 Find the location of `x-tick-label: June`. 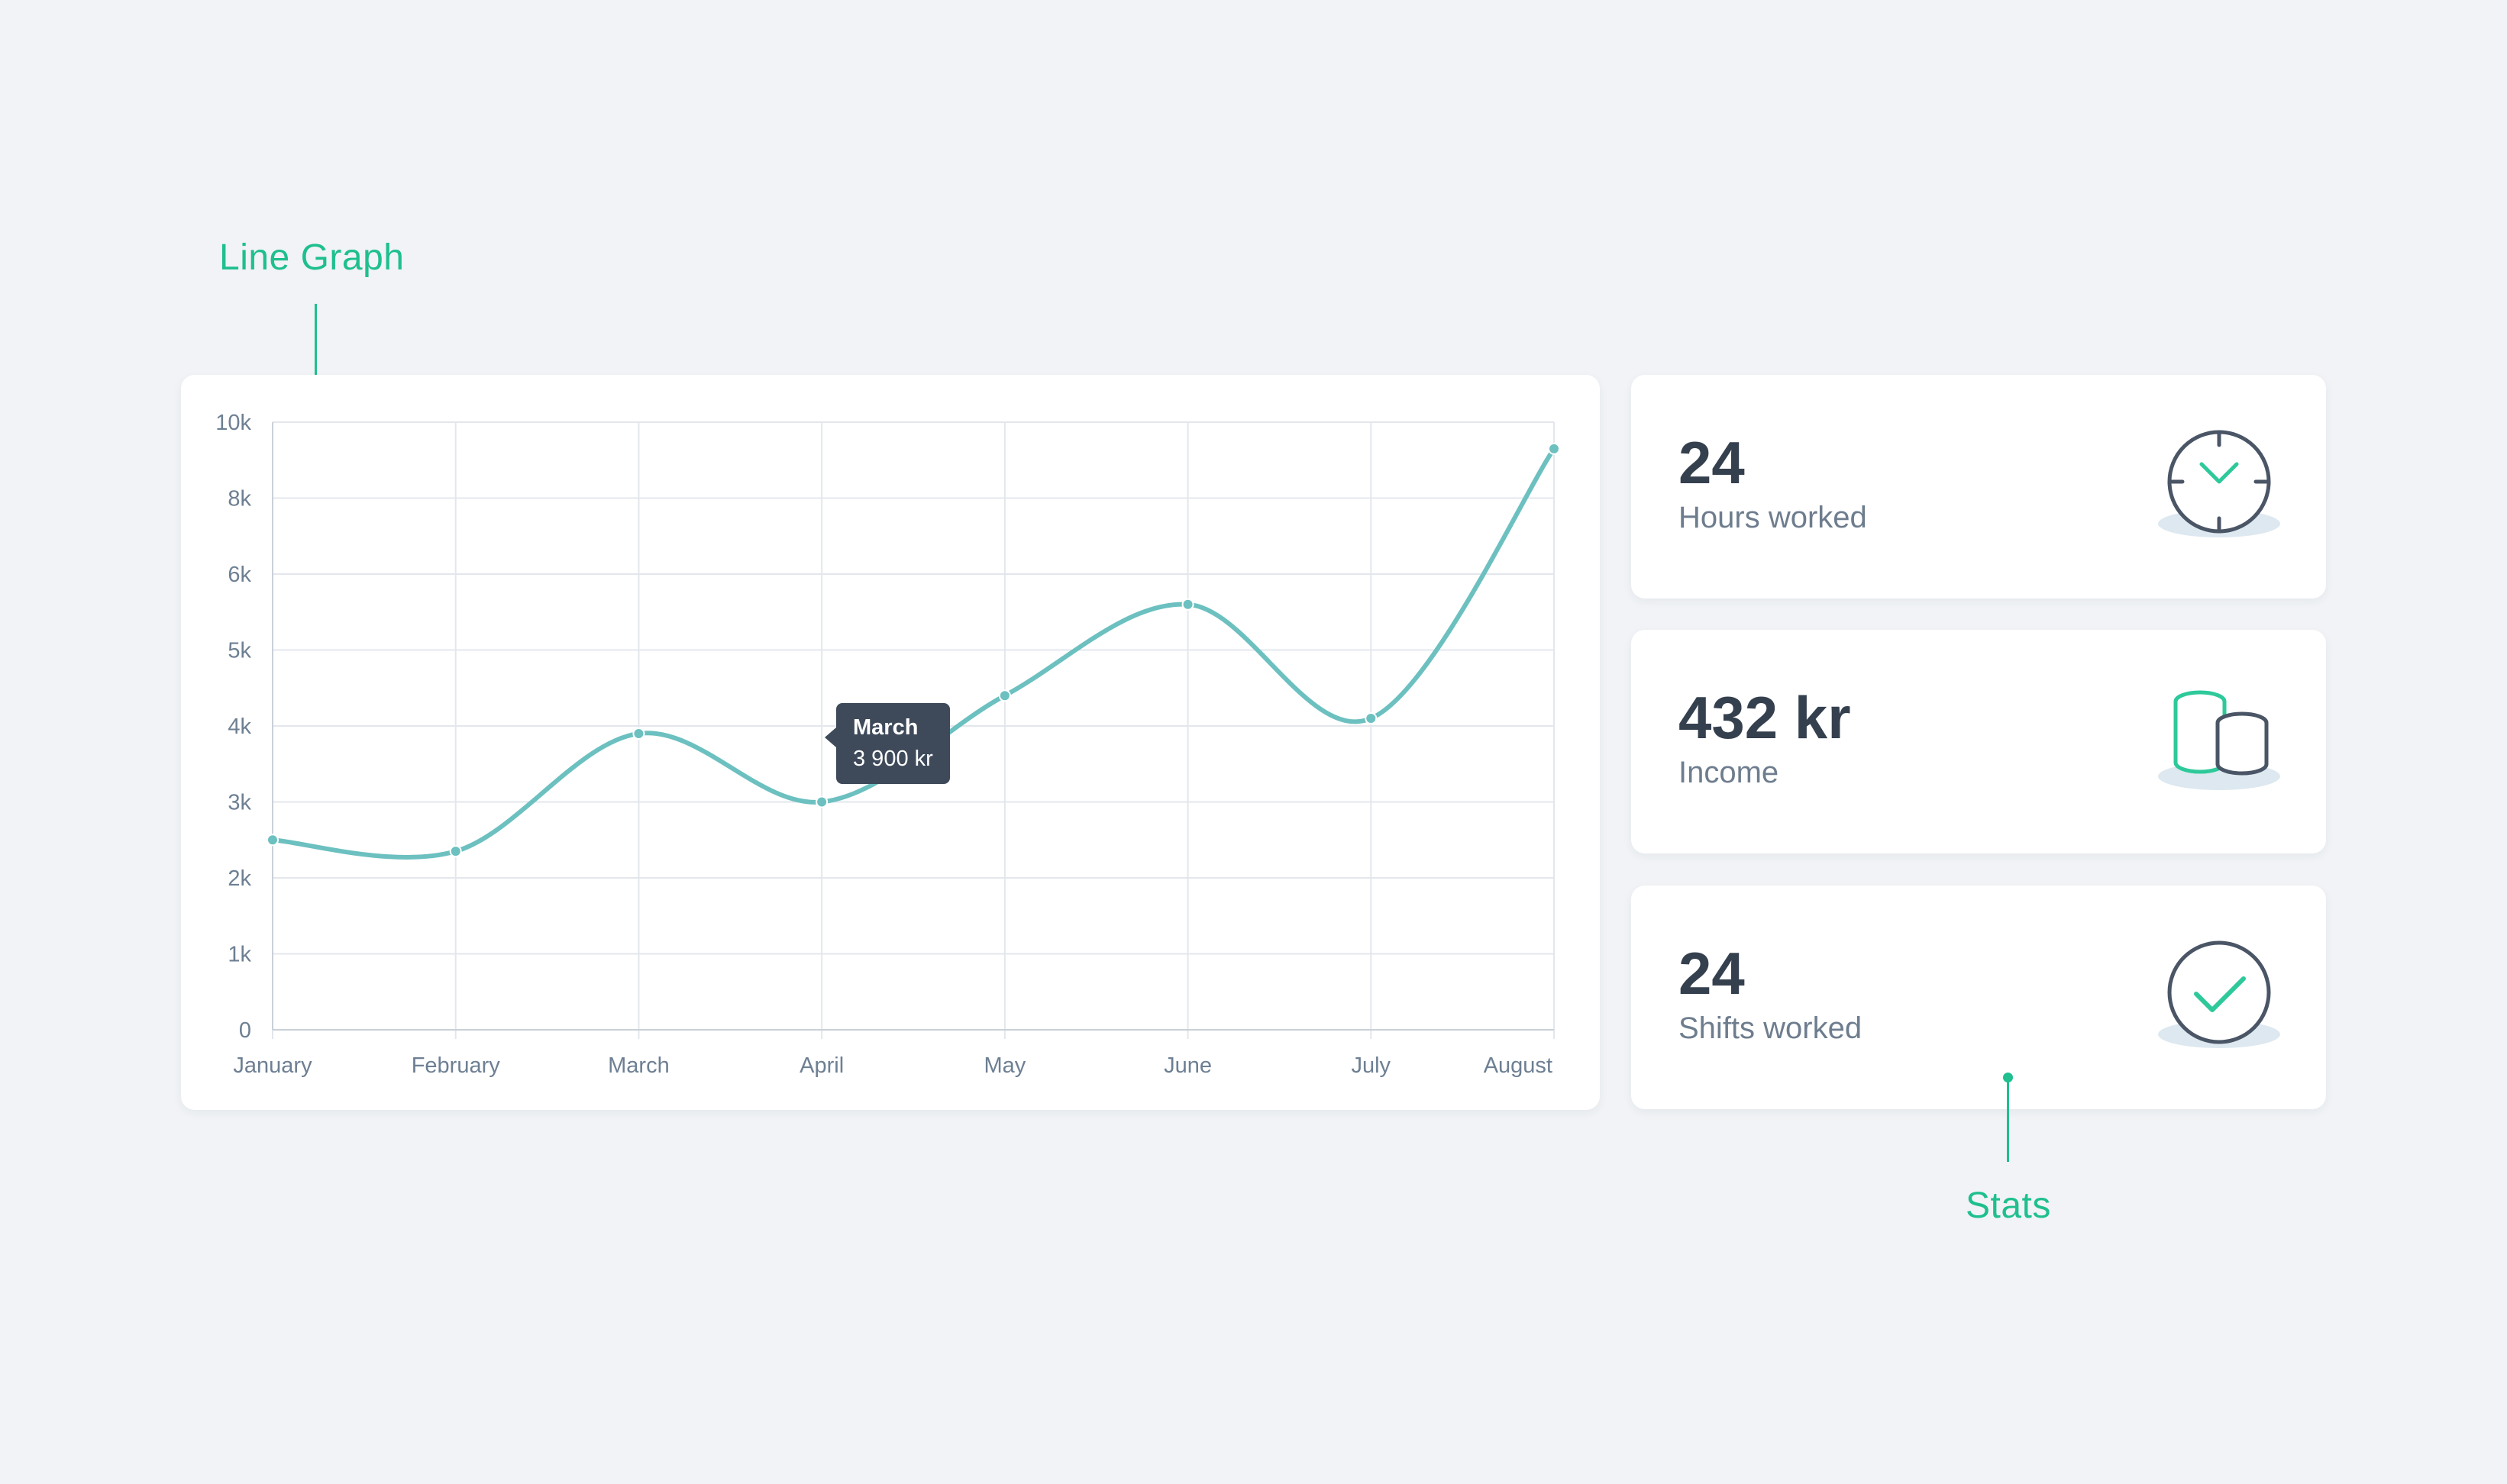

x-tick-label: June is located at coordinates (1188, 1065).